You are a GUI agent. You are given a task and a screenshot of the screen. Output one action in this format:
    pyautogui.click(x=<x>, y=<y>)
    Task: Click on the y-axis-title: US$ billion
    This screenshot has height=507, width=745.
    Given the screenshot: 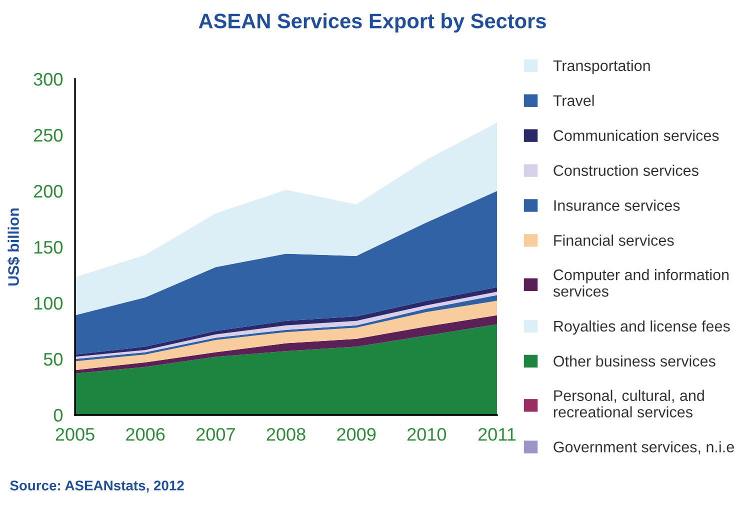 What is the action you would take?
    pyautogui.click(x=13, y=247)
    